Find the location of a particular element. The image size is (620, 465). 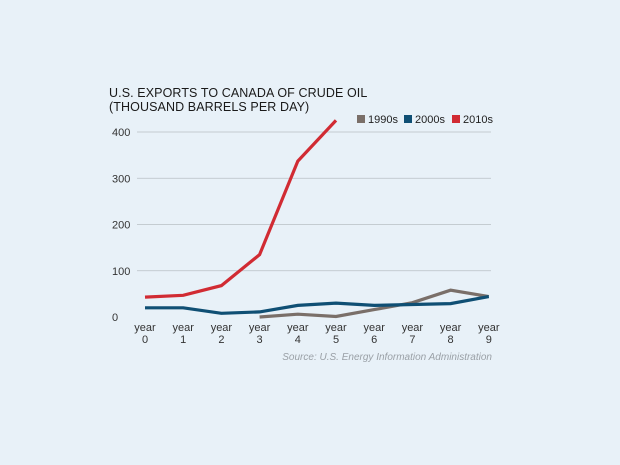

series-line-2010s is located at coordinates (241, 209).